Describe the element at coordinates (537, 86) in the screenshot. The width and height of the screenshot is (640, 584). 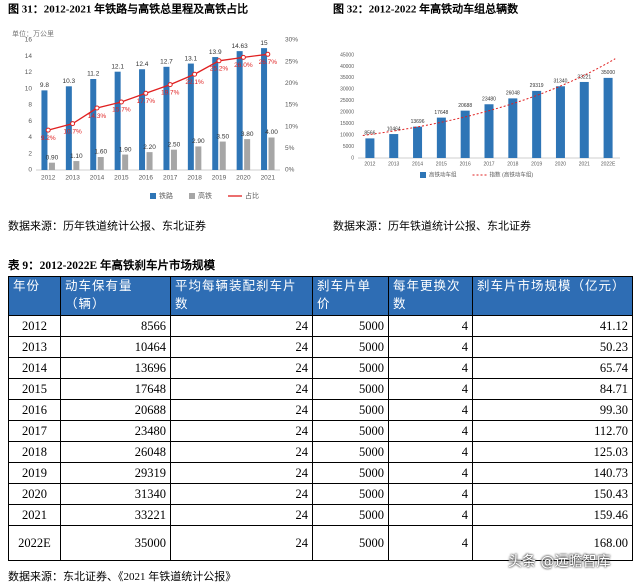
I see `data-label: 29319` at that location.